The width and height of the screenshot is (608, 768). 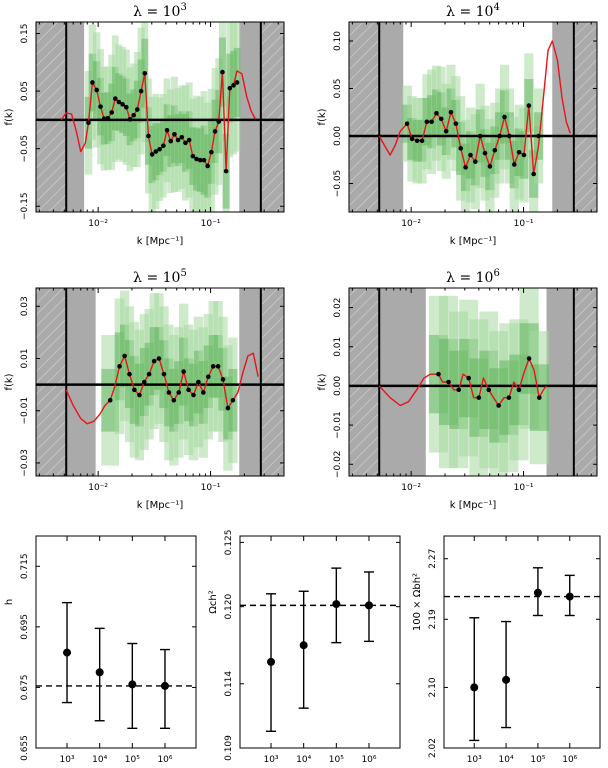 What do you see at coordinates (411, 224) in the screenshot?
I see `x-tick-label: 10⁻²` at bounding box center [411, 224].